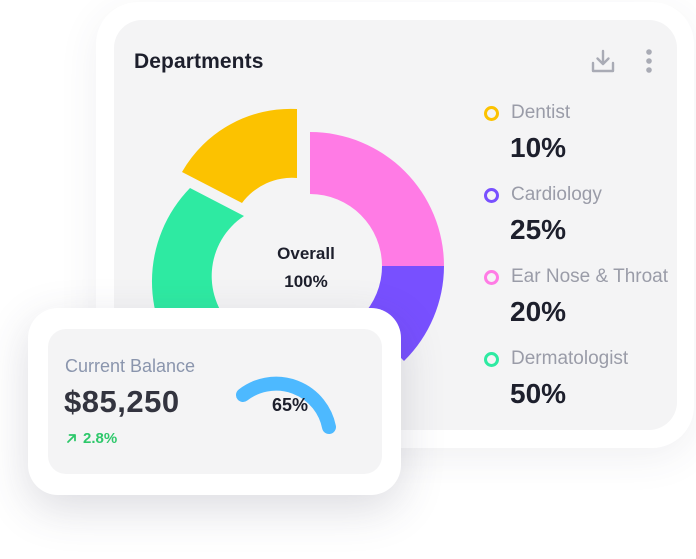 The width and height of the screenshot is (696, 559). Describe the element at coordinates (199, 61) in the screenshot. I see `departments-title: Departments` at that location.